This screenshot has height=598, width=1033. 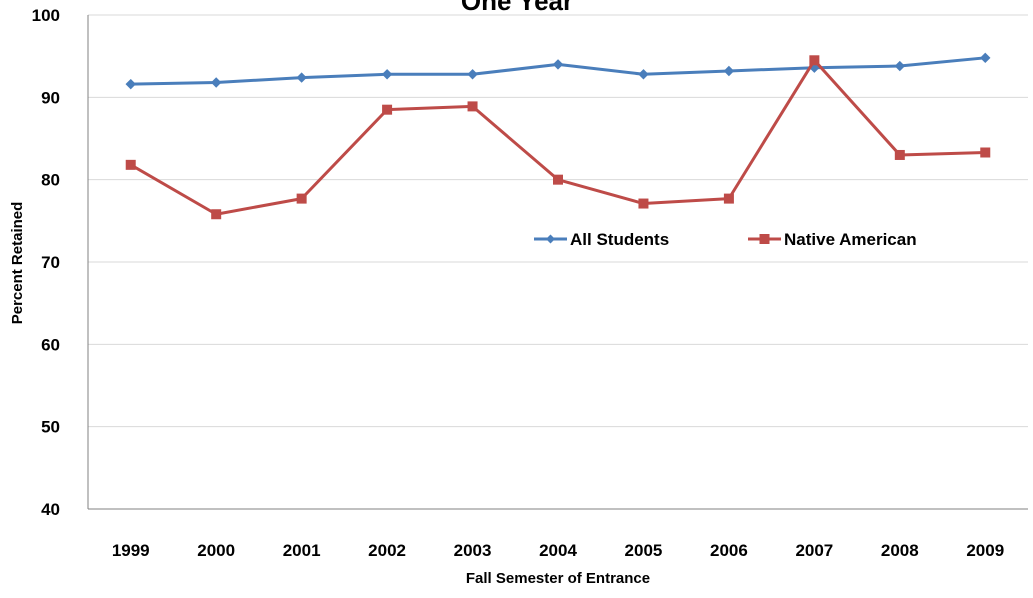 I want to click on y-tick-labels: 40 50 60 70 80 90 100, so click(x=46, y=262).